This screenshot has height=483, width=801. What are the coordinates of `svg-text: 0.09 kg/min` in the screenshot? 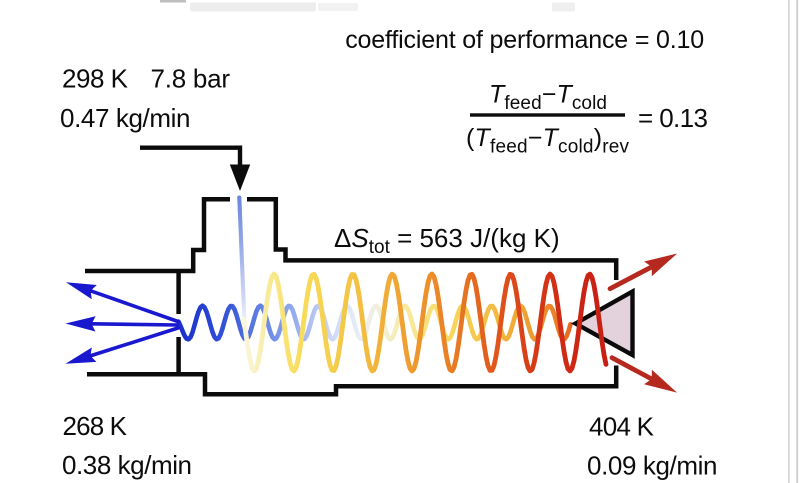 It's located at (652, 466).